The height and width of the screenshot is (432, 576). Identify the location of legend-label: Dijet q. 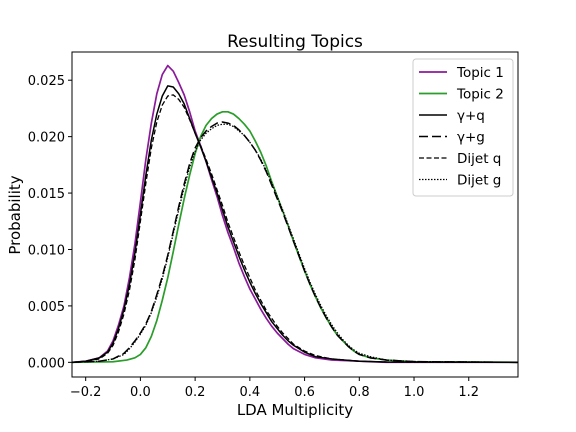
(479, 159).